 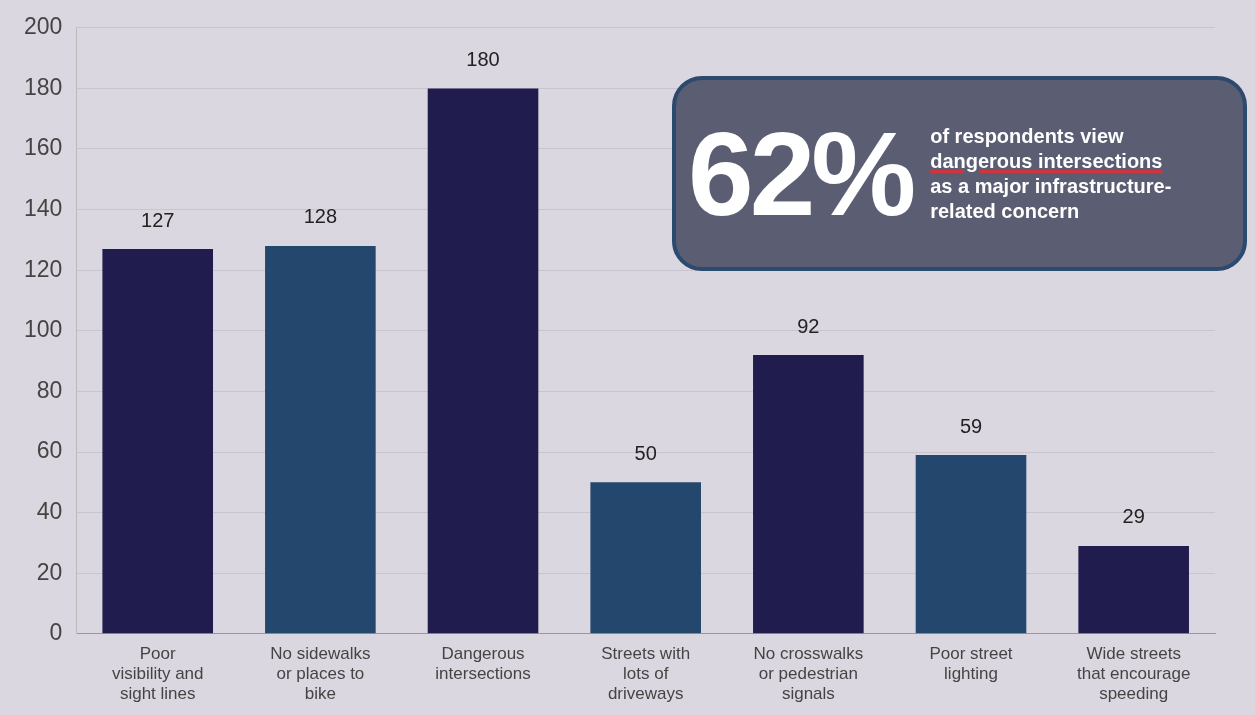 What do you see at coordinates (971, 425) in the screenshot?
I see `data-label: 59` at bounding box center [971, 425].